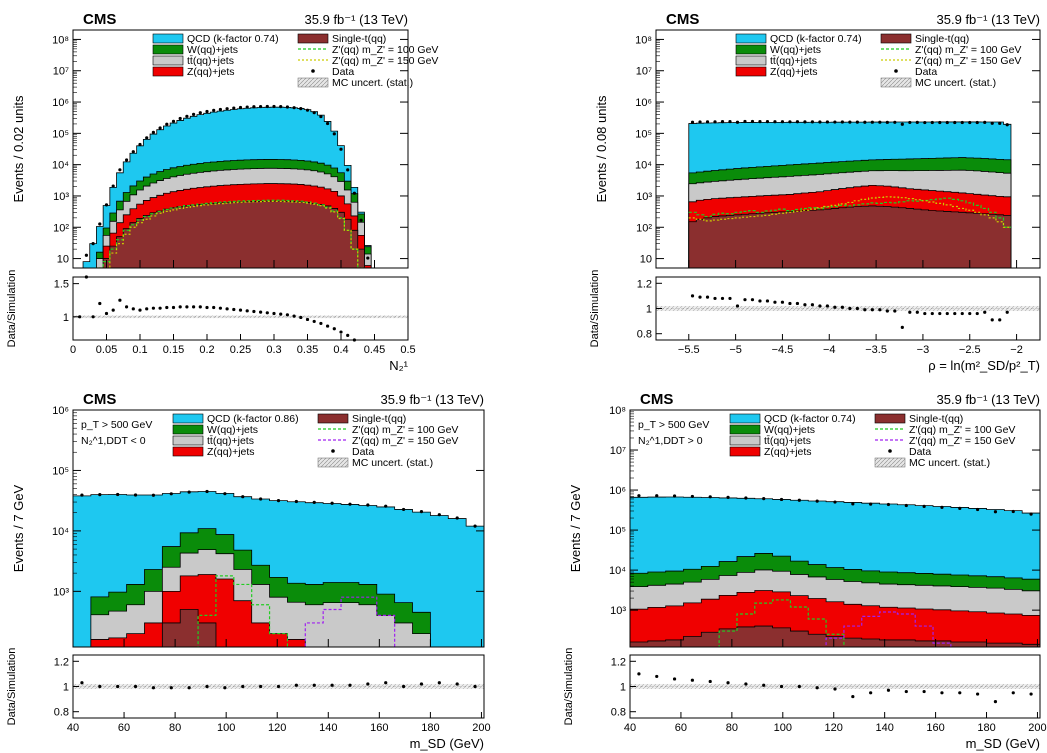  I want to click on ratio-y-tick-label: 1, so click(66, 688).